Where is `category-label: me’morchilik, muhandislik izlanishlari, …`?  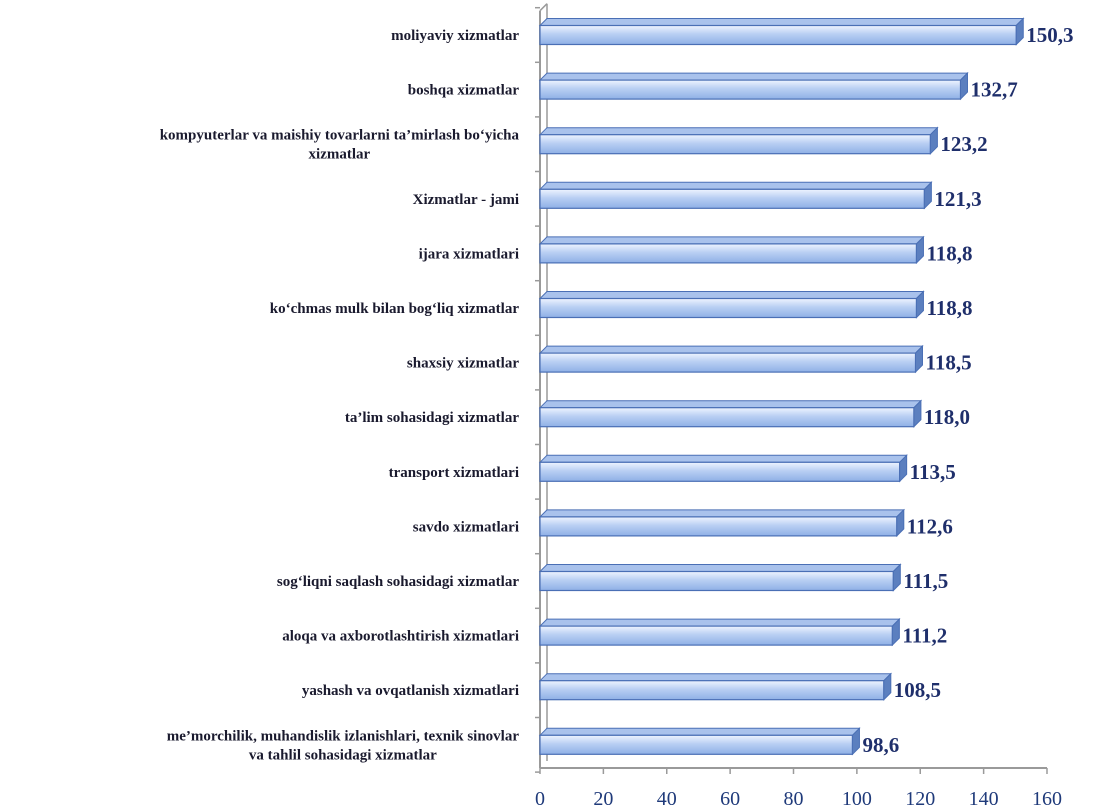 category-label: me’morchilik, muhandislik izlanishlari, … is located at coordinates (343, 745).